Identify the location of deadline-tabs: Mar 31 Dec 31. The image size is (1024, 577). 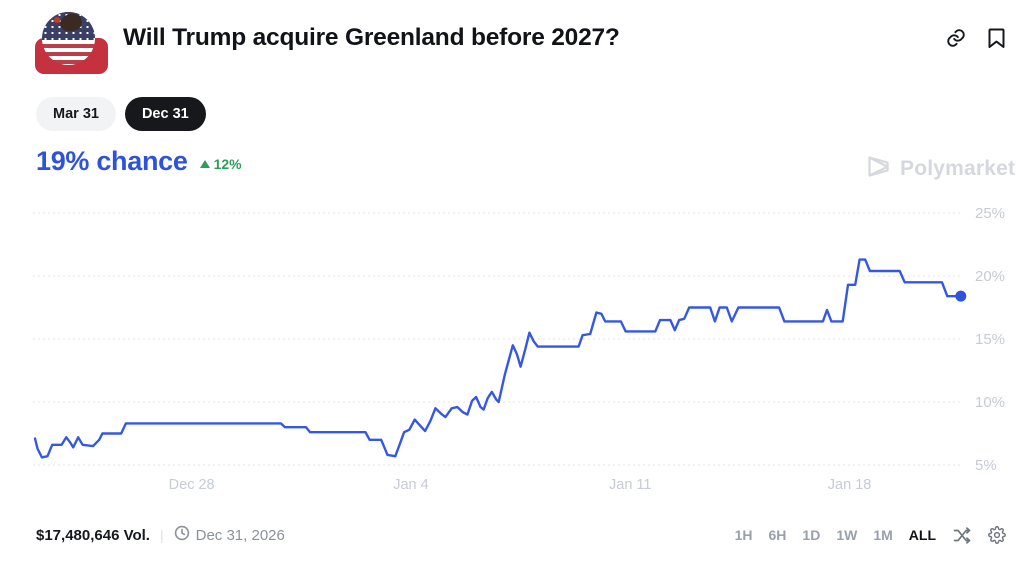
(121, 114).